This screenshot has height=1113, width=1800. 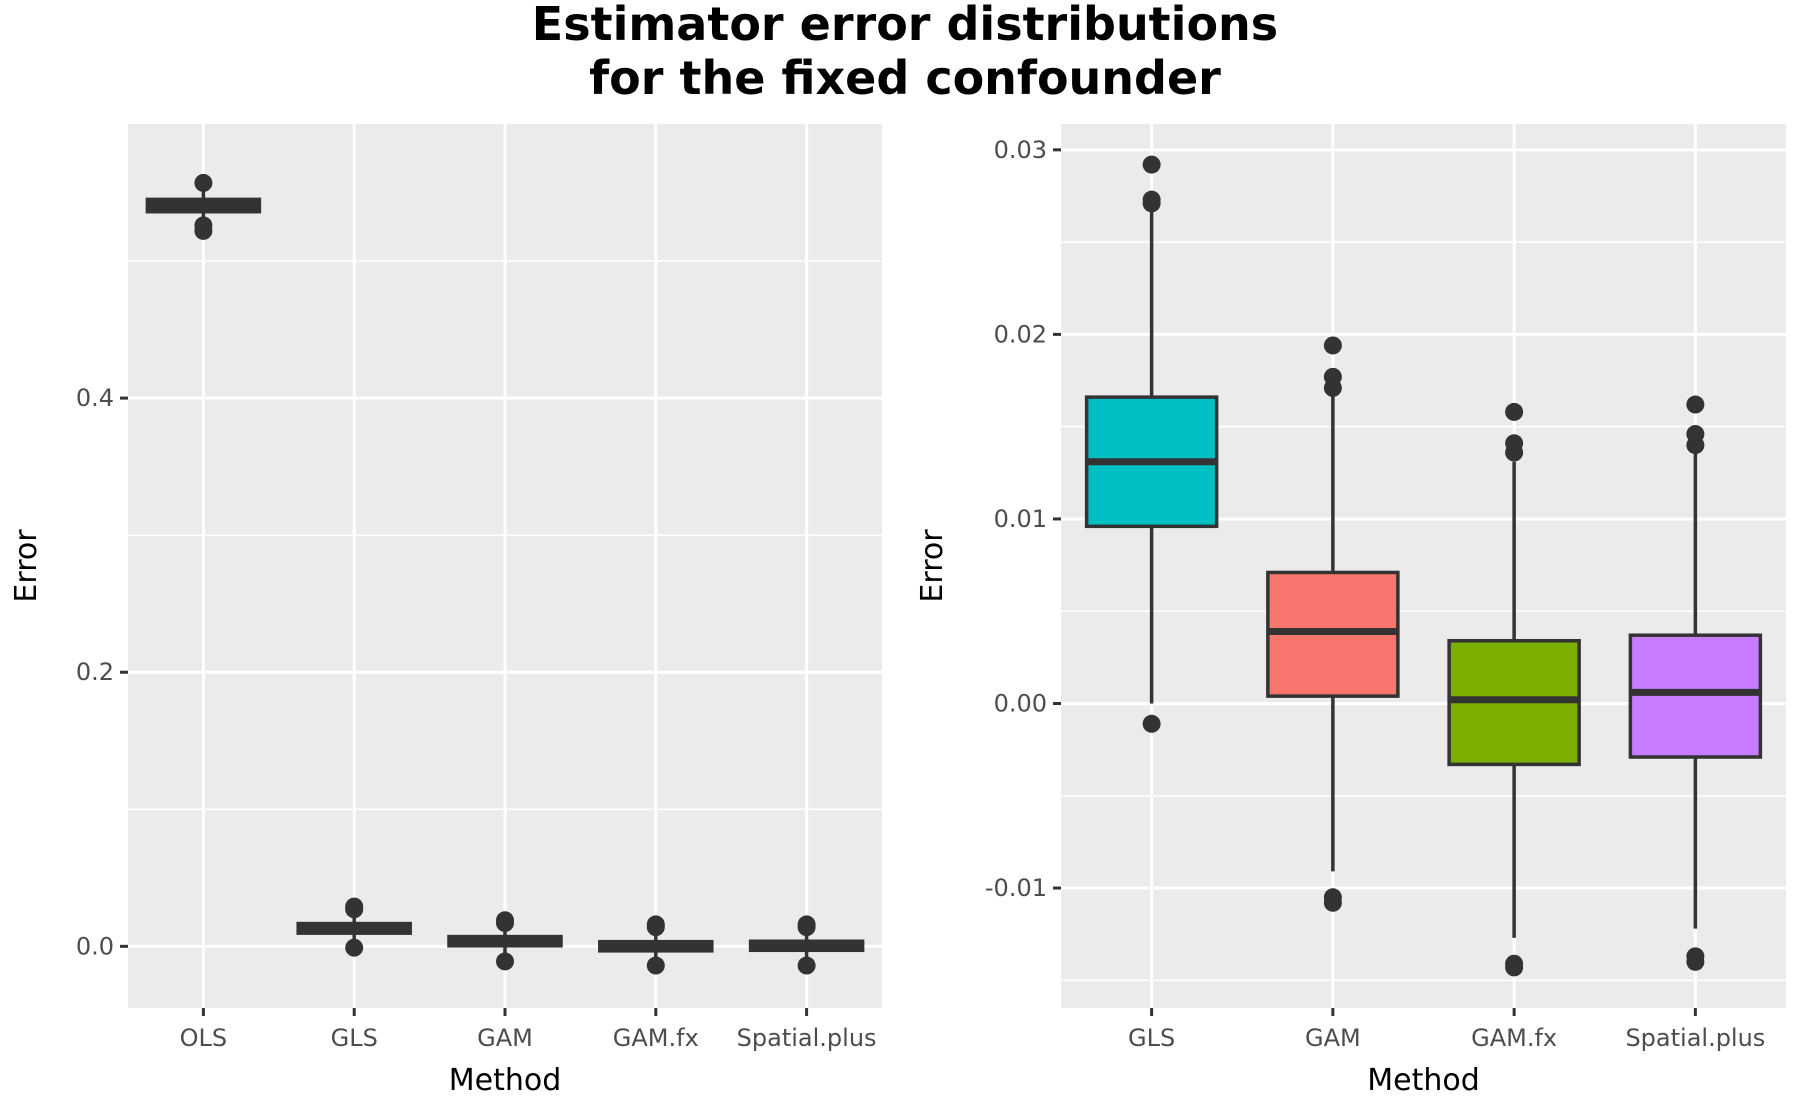 What do you see at coordinates (1695, 696) in the screenshot?
I see `box-body` at bounding box center [1695, 696].